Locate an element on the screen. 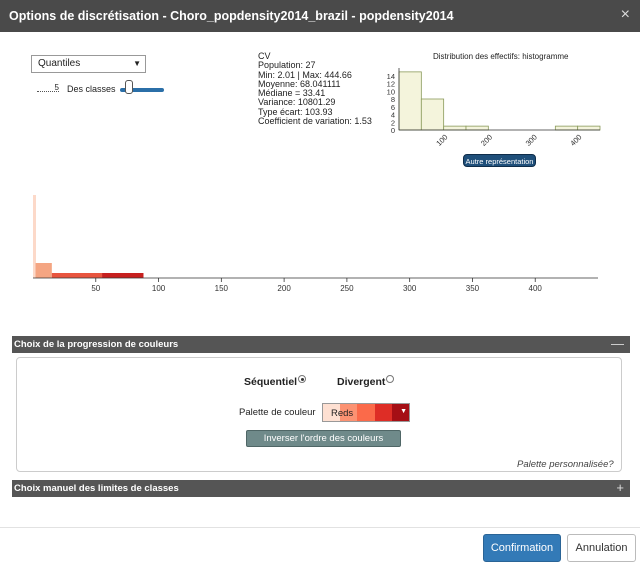 The height and width of the screenshot is (564, 640). color-progression-title: Choix de la progression de couleurs is located at coordinates (96, 344).